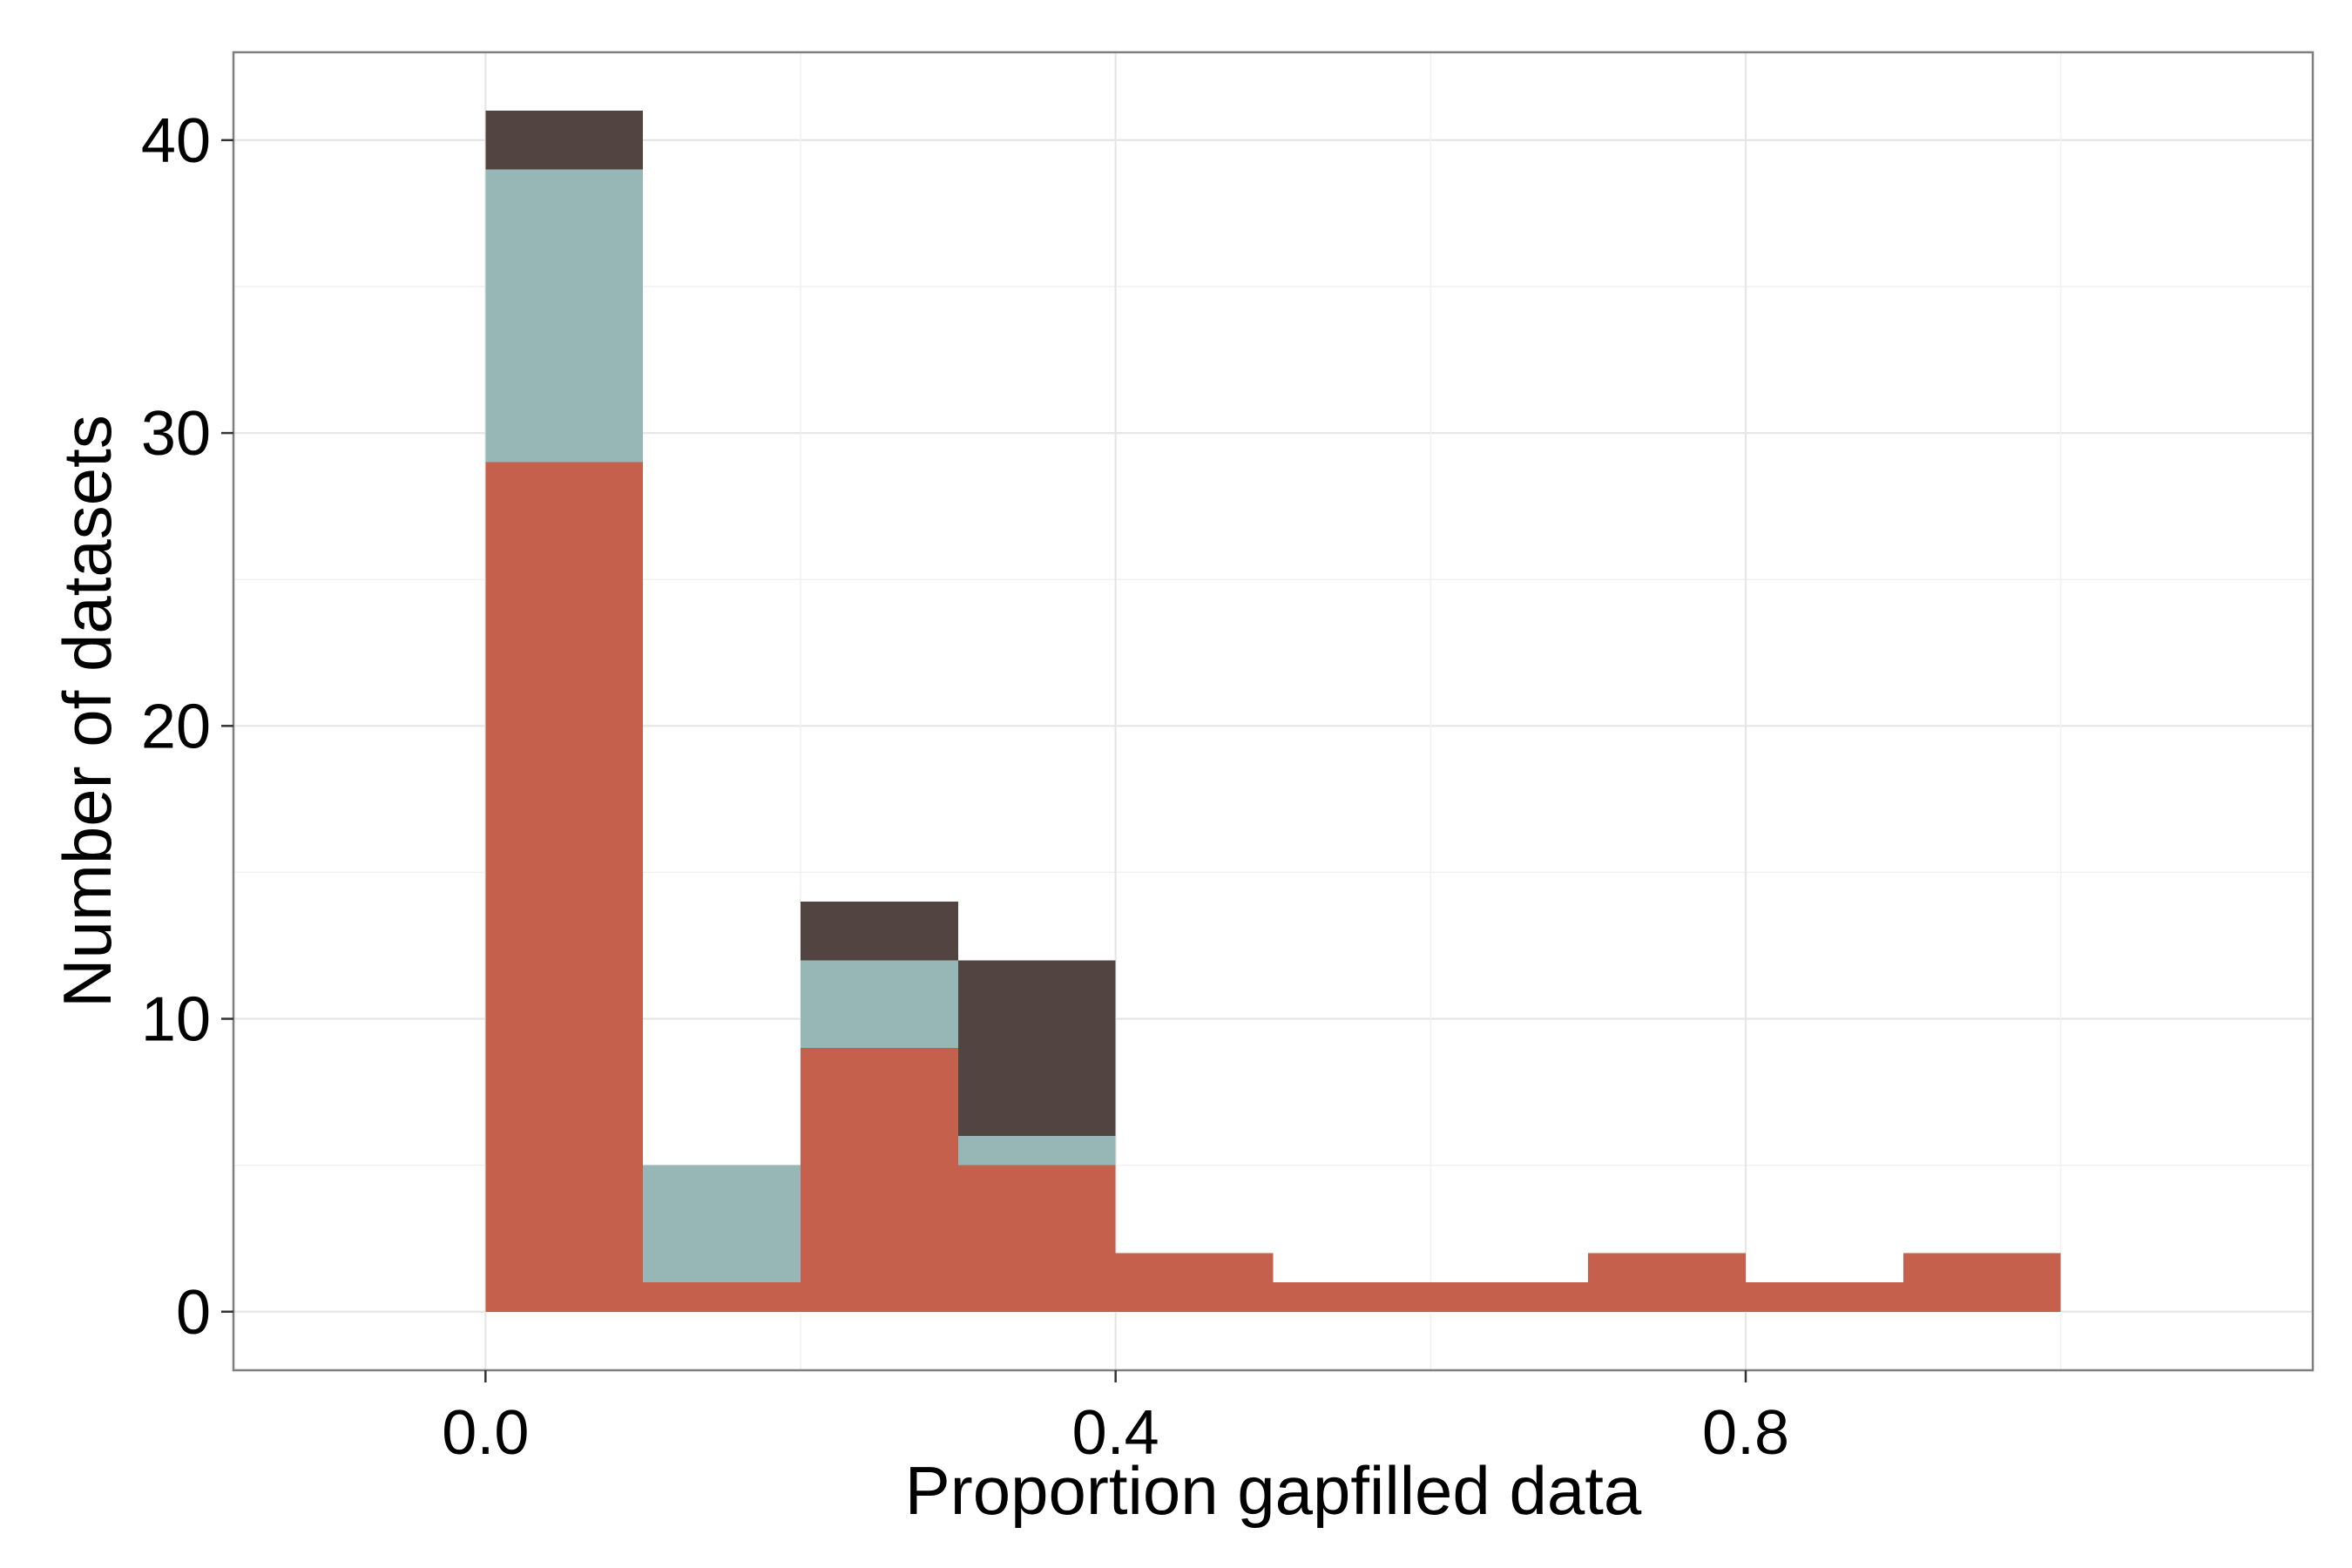 This screenshot has width=2352, height=1568. I want to click on x-tick-label: 0.8, so click(1745, 1433).